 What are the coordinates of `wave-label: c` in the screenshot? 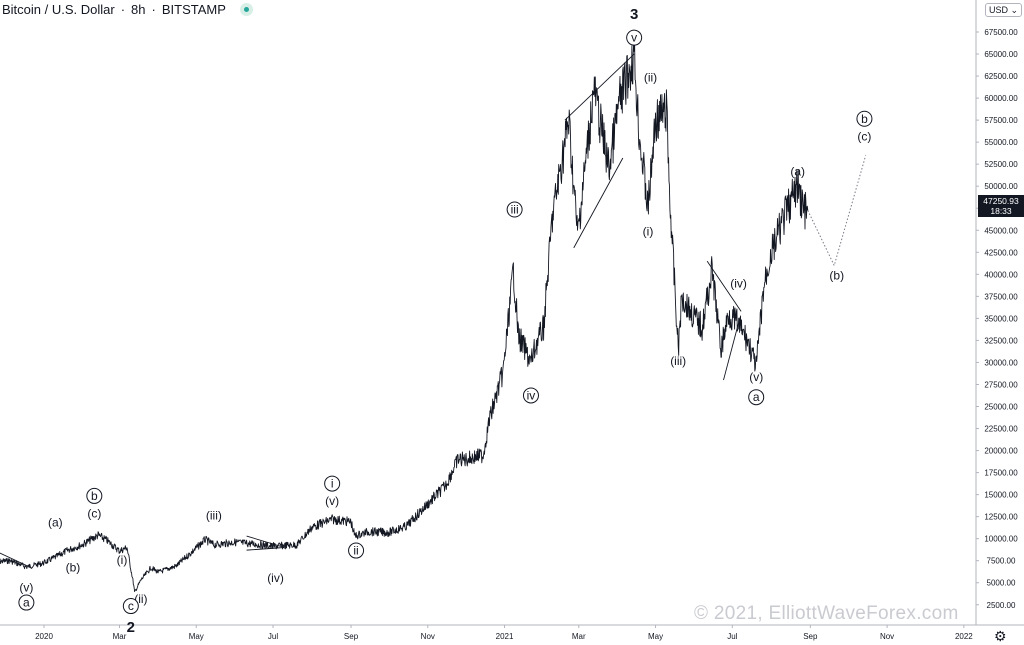 It's located at (131, 606).